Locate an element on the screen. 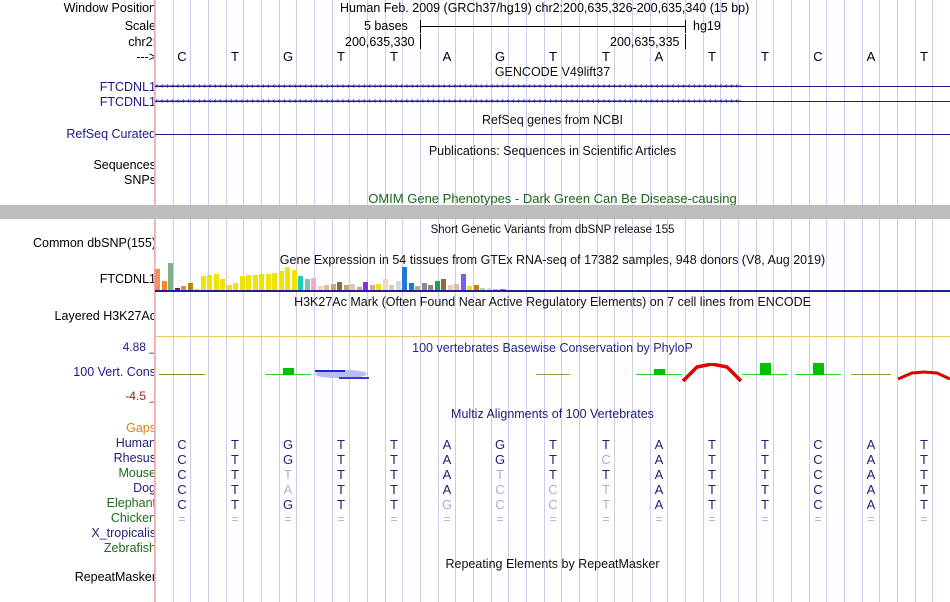  label-scale: Scale is located at coordinates (140, 26).